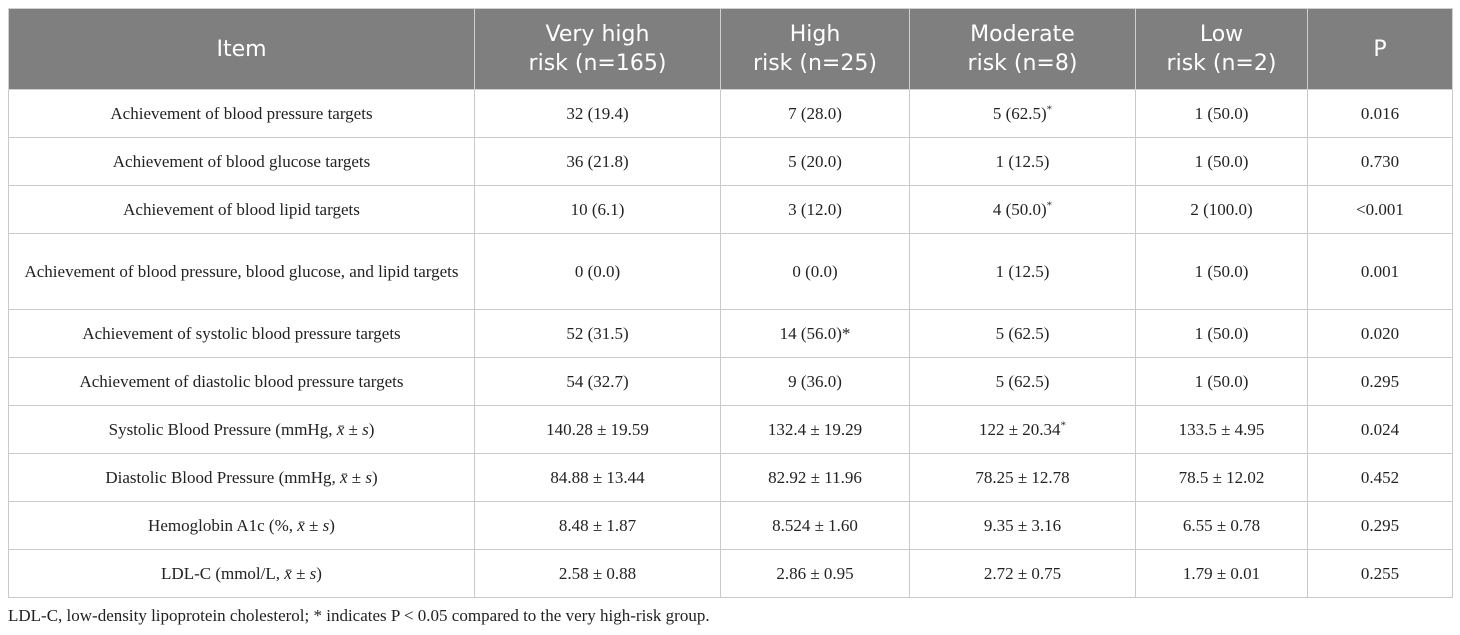  I want to click on cell-high: 8.524 ± 1.60, so click(815, 525).